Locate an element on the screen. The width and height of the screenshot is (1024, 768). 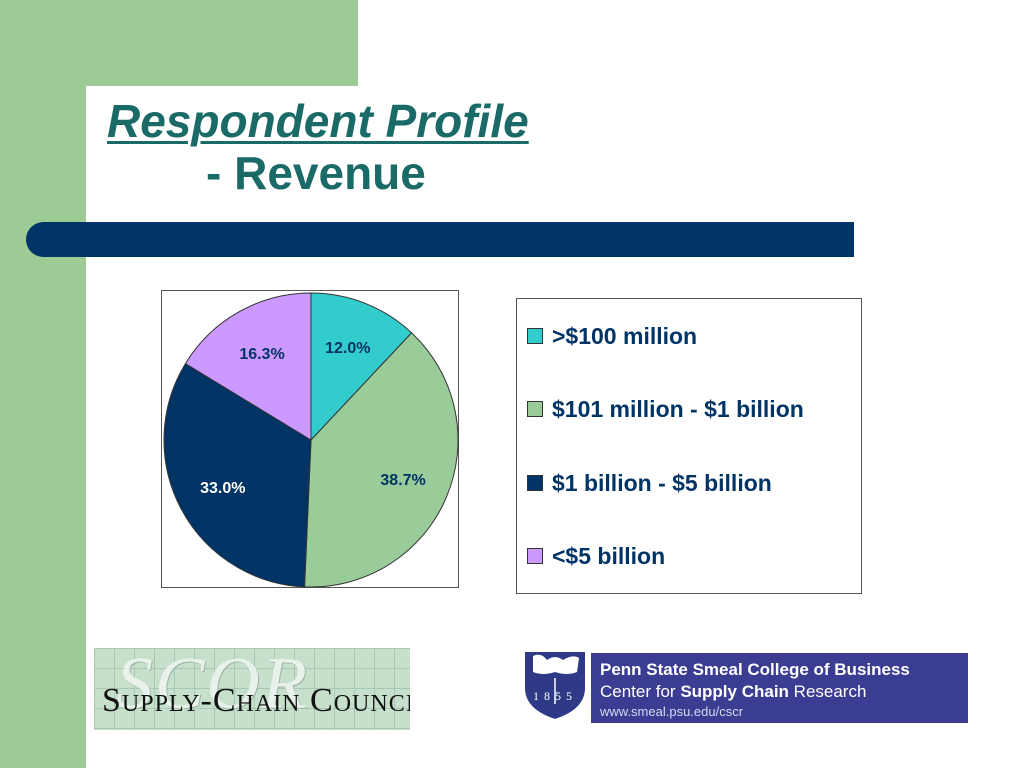
legend-item: <$5 billion is located at coordinates (596, 556).